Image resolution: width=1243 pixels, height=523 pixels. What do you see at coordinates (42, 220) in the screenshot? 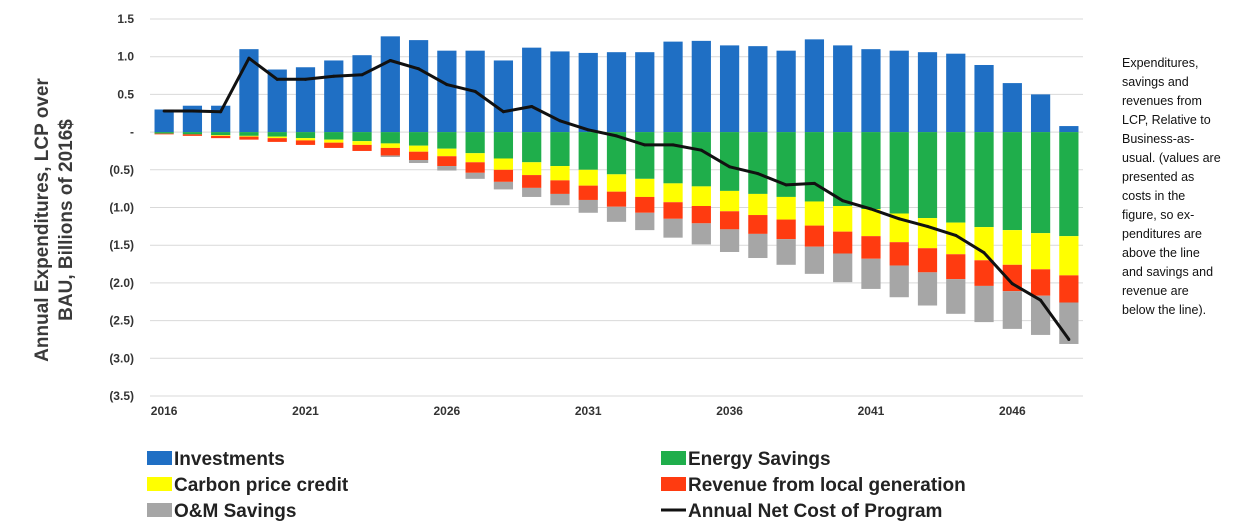
I see `y-axis-label-line-1: Annual Expenditures, LCP over` at bounding box center [42, 220].